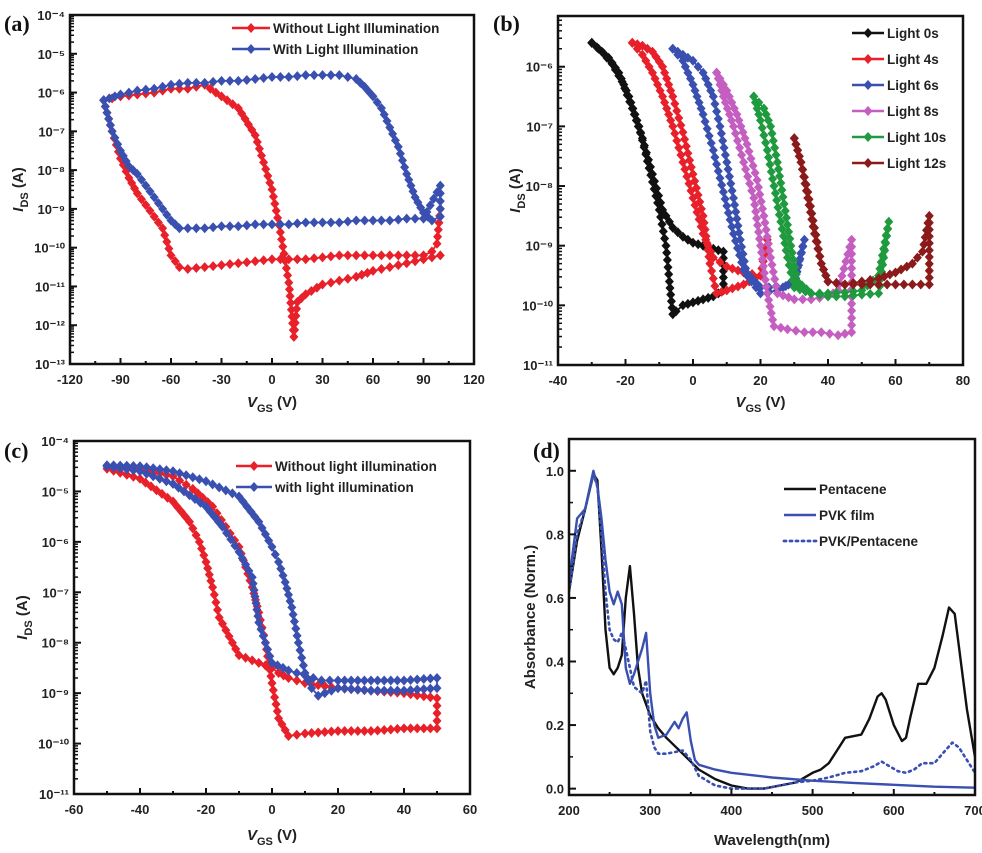 The height and width of the screenshot is (853, 982). I want to click on legend-item: Light 6s, so click(895, 85).